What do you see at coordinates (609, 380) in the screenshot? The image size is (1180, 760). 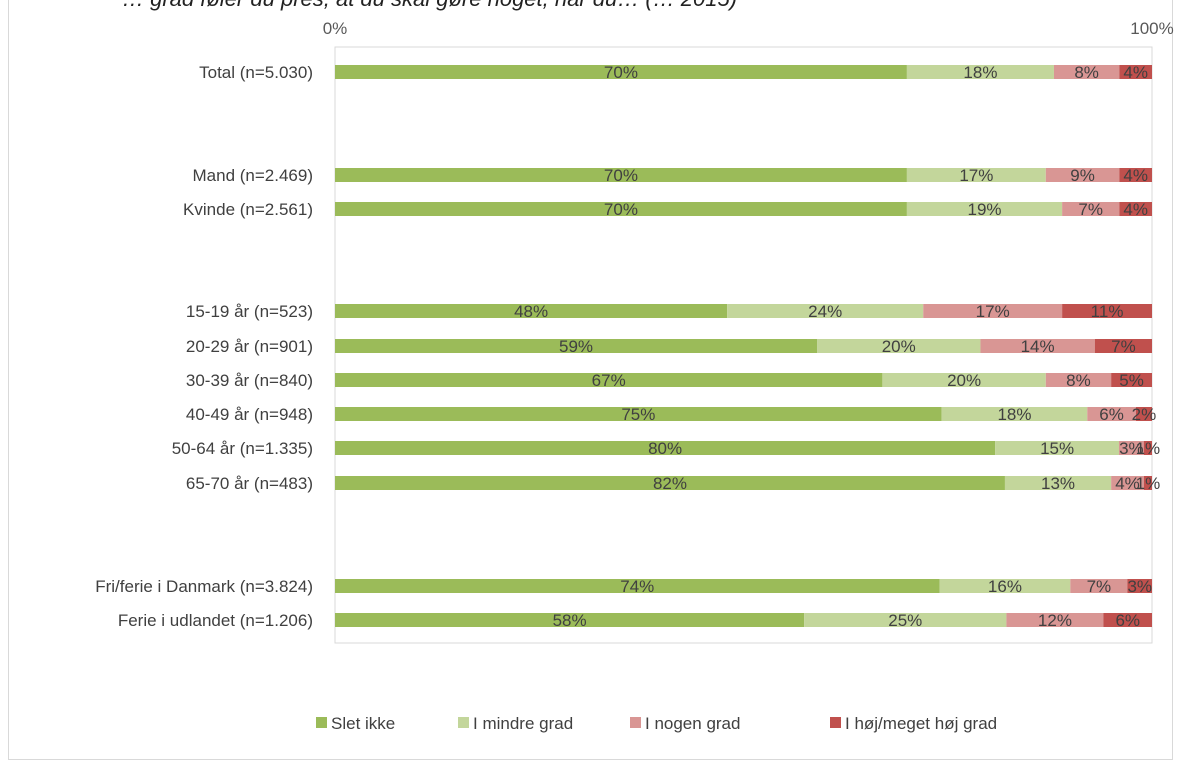 I see `data-label: 67%` at bounding box center [609, 380].